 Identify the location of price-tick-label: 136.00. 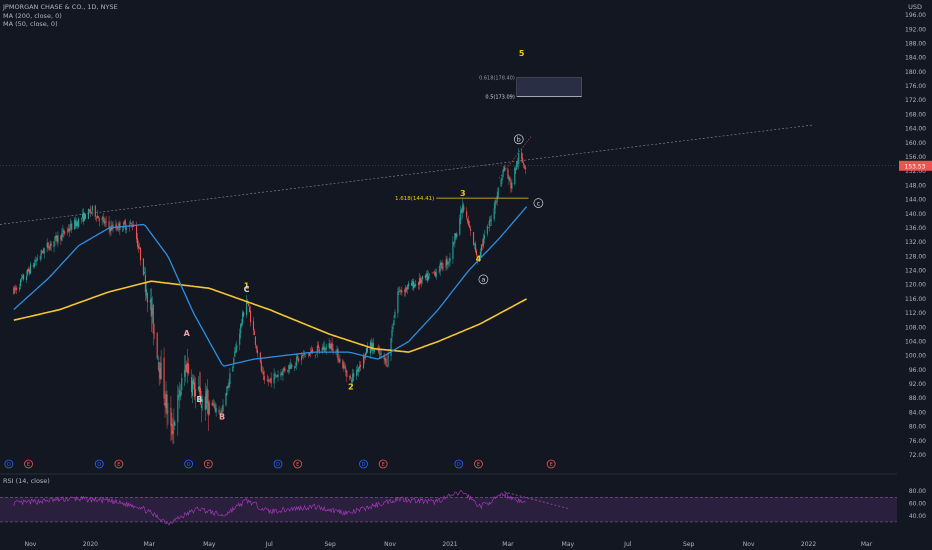
(915, 228).